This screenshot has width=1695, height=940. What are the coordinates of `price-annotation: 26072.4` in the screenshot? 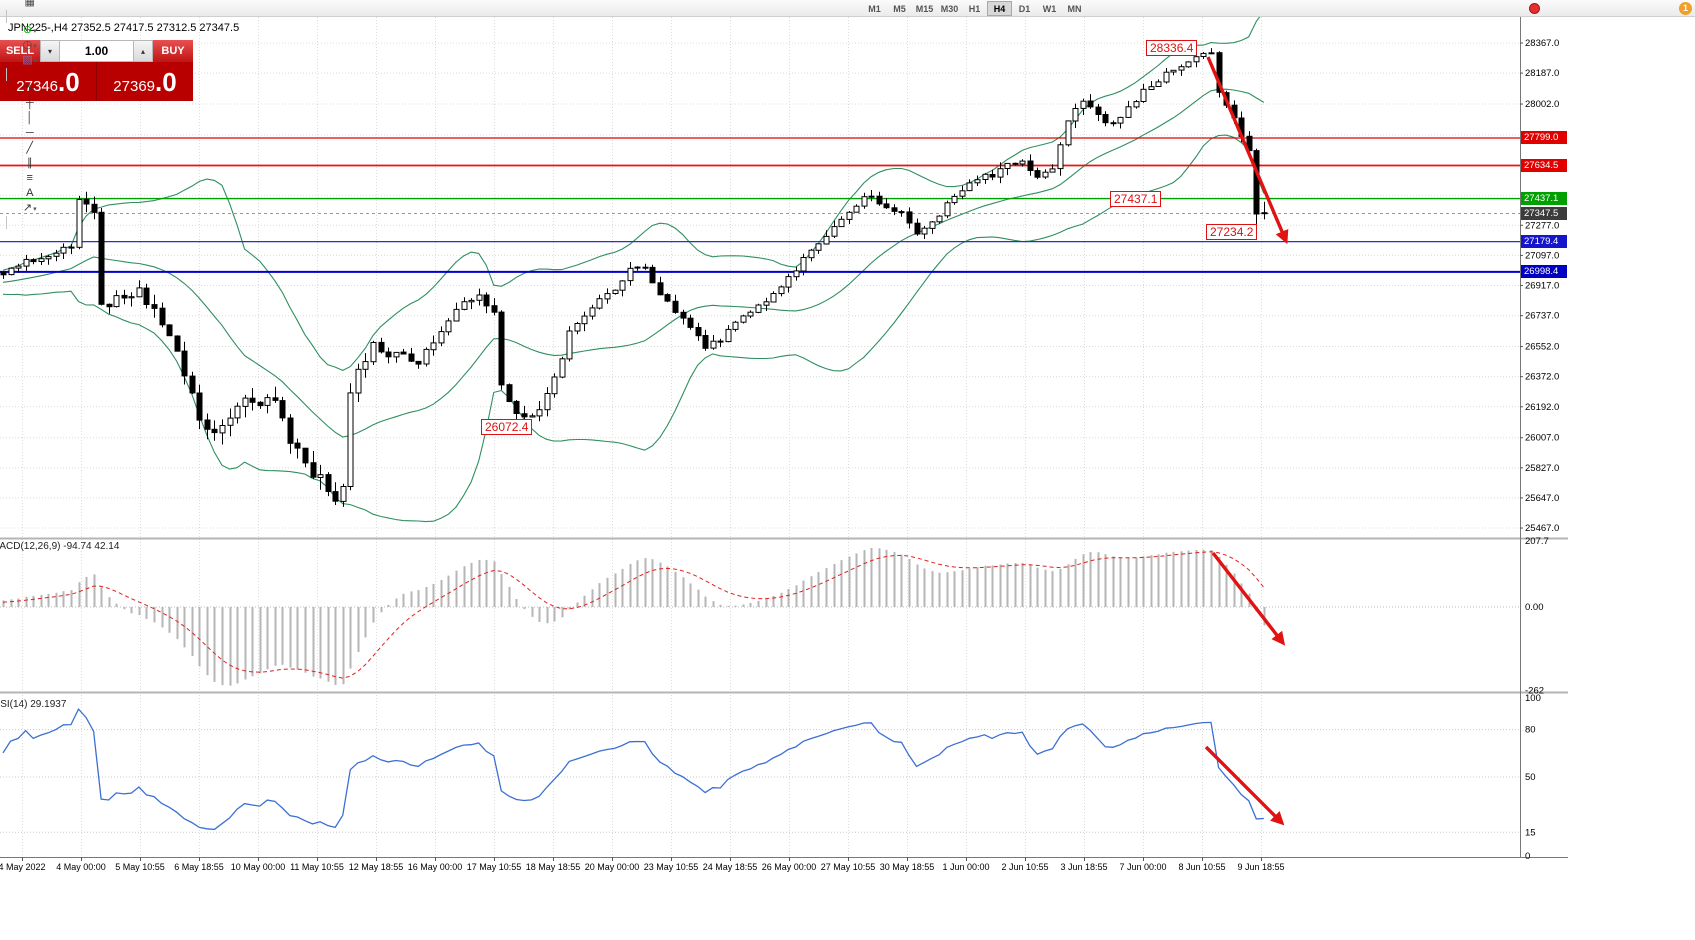 It's located at (507, 427).